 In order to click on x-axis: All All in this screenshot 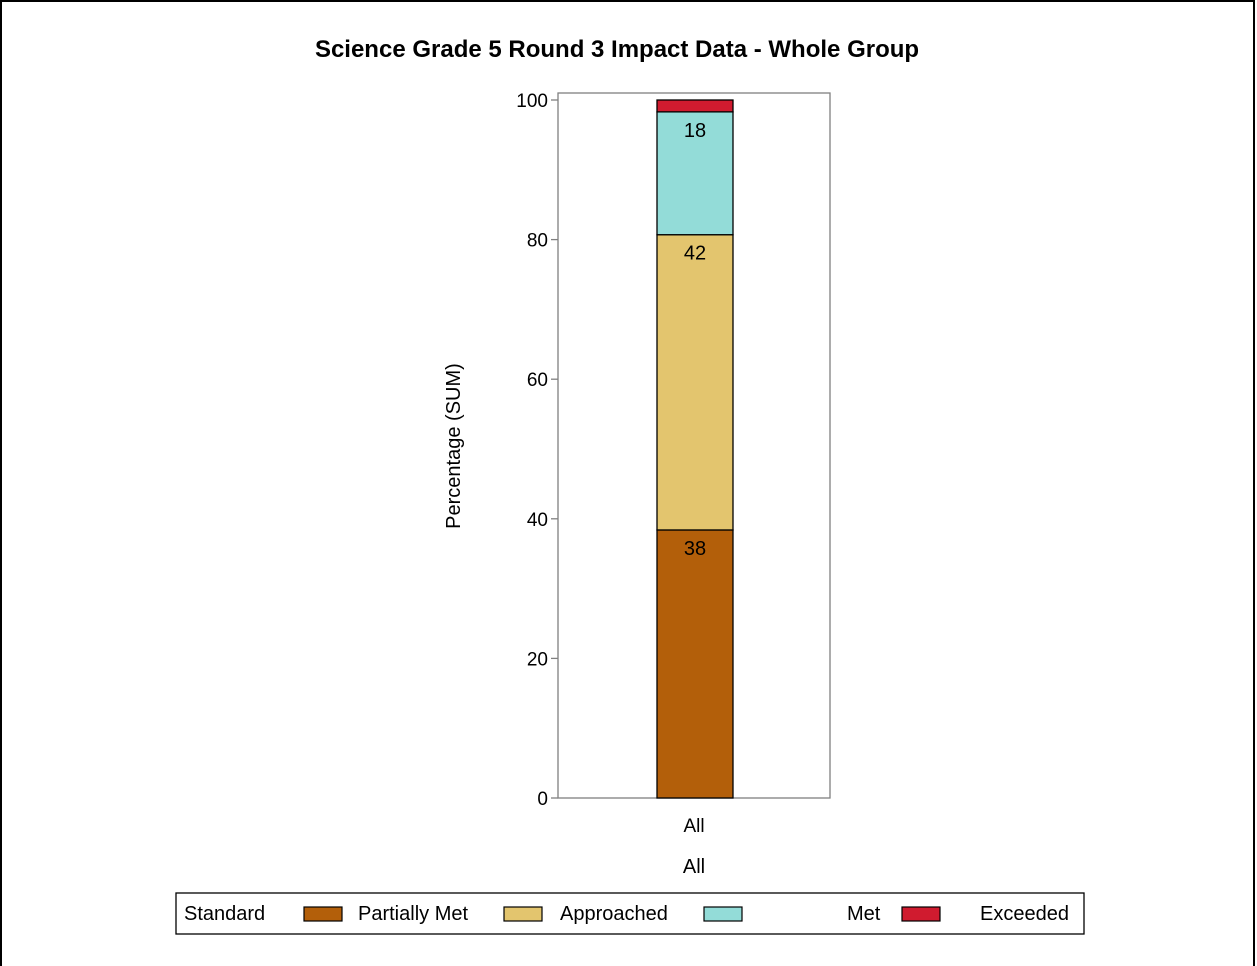, I will do `click(694, 847)`.